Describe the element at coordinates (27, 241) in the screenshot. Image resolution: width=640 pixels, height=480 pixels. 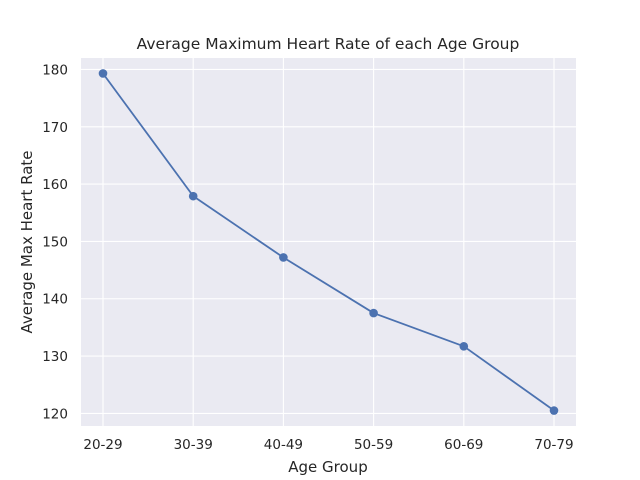
I see `y-axis-label: Average Max Heart Rate` at that location.